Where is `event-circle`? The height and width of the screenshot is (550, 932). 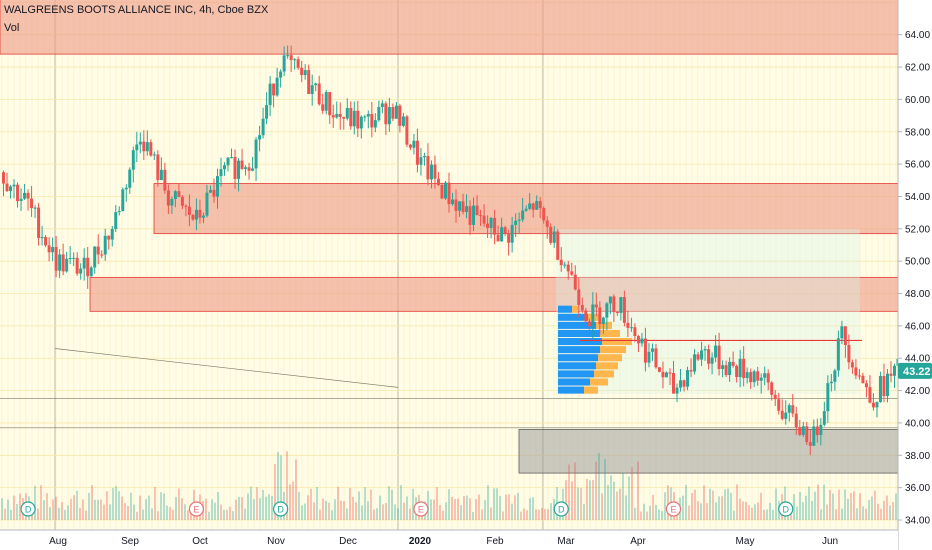 event-circle is located at coordinates (786, 509).